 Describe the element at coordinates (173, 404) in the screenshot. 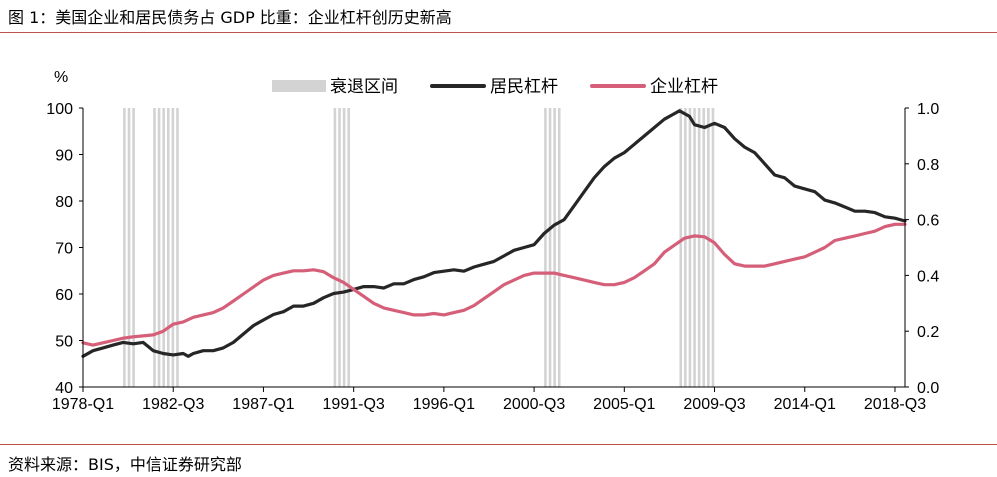

I see `x-tick-label: 1982-Q3` at that location.